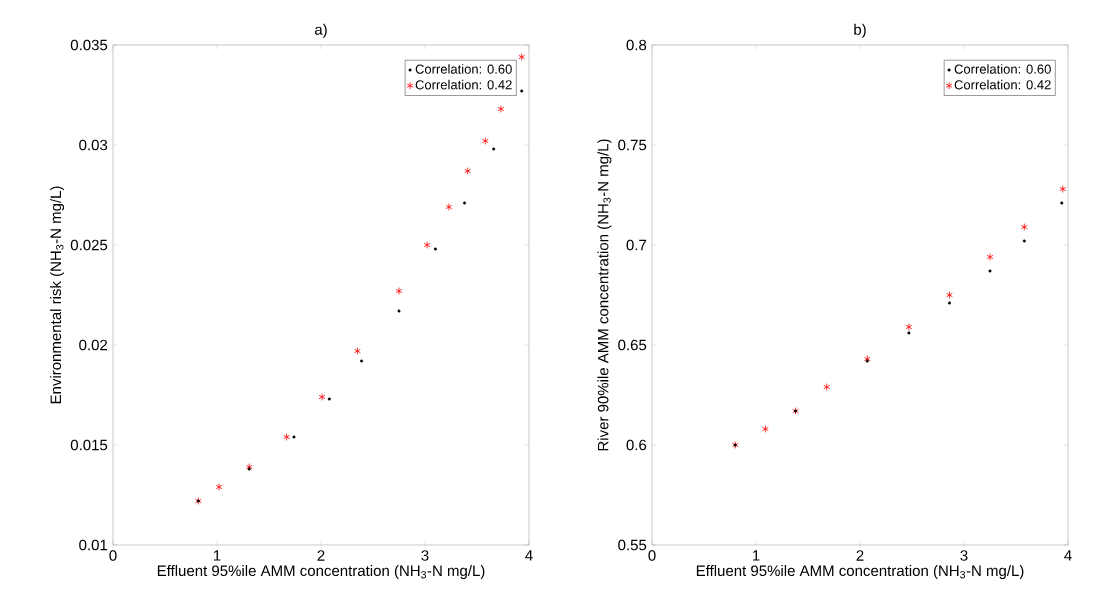  I want to click on y-tick-label: 0.035, so click(89, 45).